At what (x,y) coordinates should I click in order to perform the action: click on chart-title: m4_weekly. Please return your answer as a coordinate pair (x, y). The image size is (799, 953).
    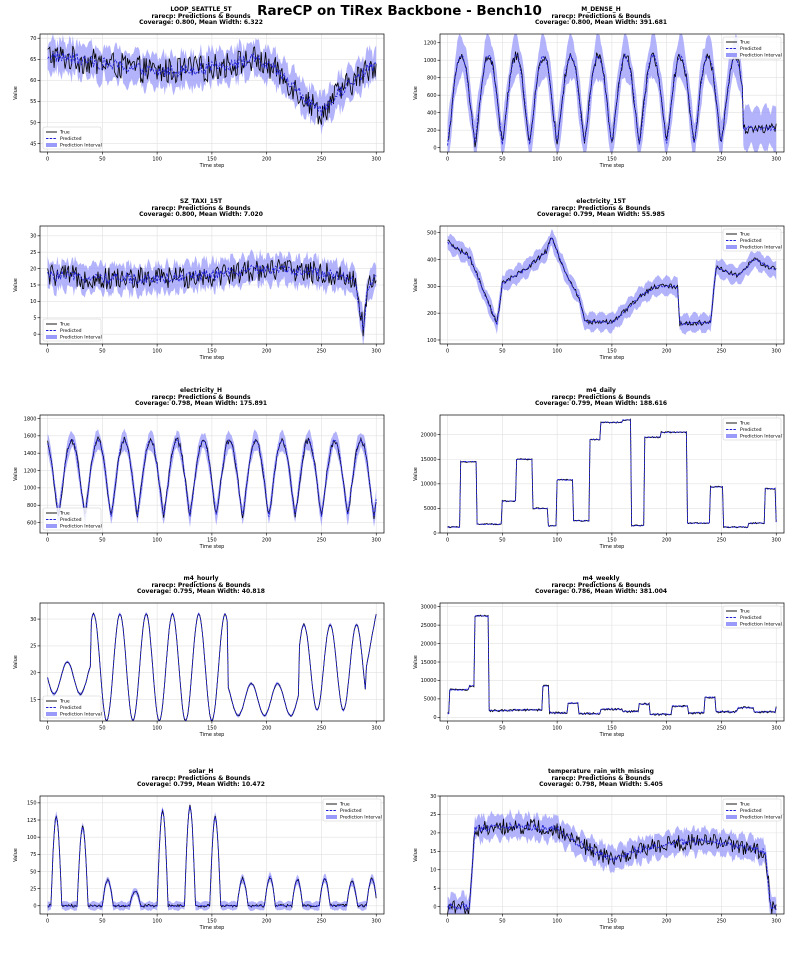
    Looking at the image, I should click on (601, 578).